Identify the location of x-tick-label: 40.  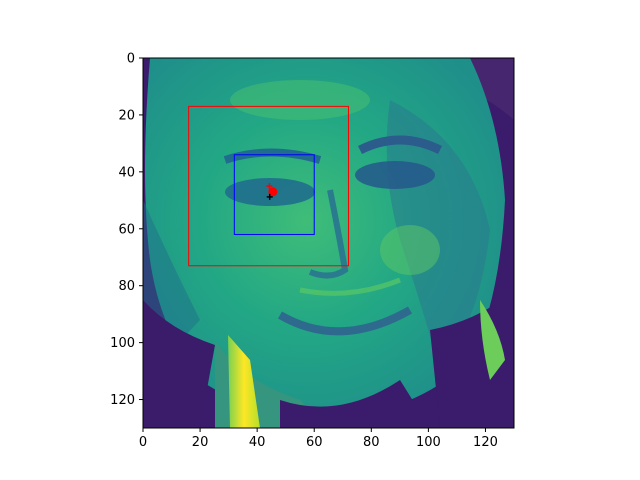
(257, 442).